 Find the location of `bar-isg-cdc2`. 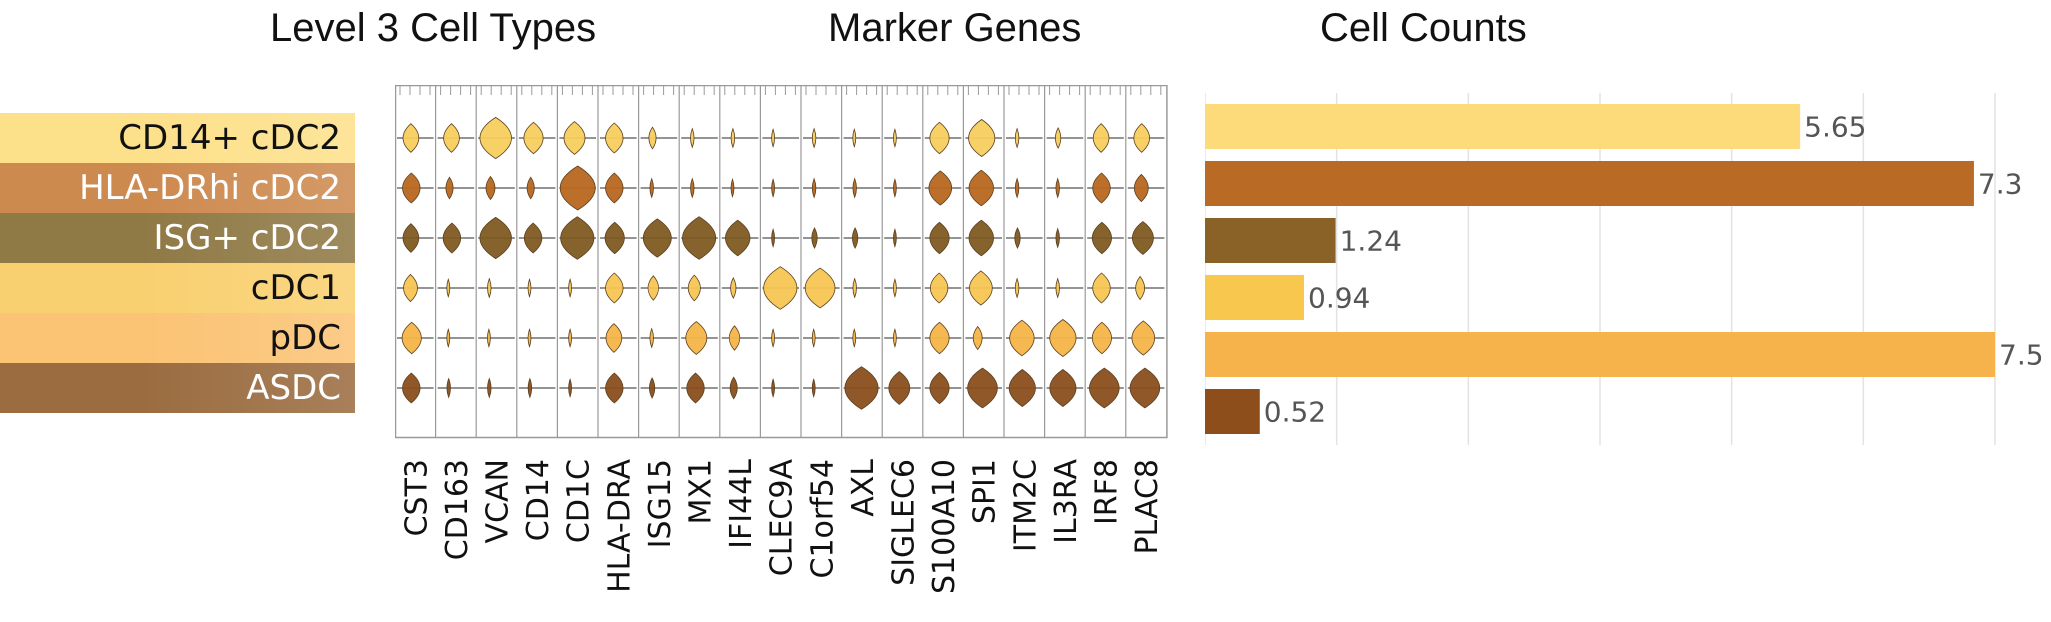

bar-isg-cdc2 is located at coordinates (1270, 240).